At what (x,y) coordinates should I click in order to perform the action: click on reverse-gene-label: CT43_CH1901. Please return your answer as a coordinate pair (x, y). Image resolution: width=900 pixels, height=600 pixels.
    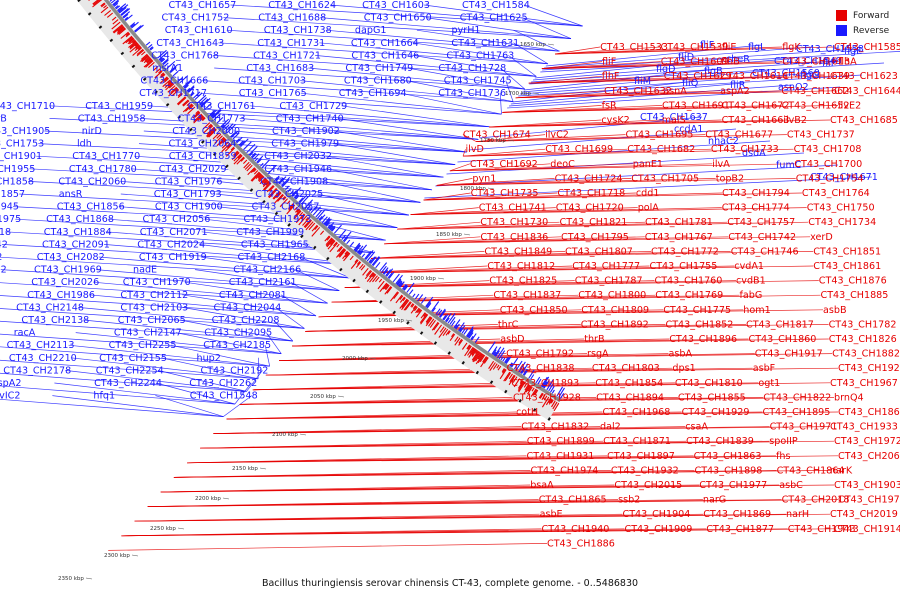
    Looking at the image, I should click on (21, 156).